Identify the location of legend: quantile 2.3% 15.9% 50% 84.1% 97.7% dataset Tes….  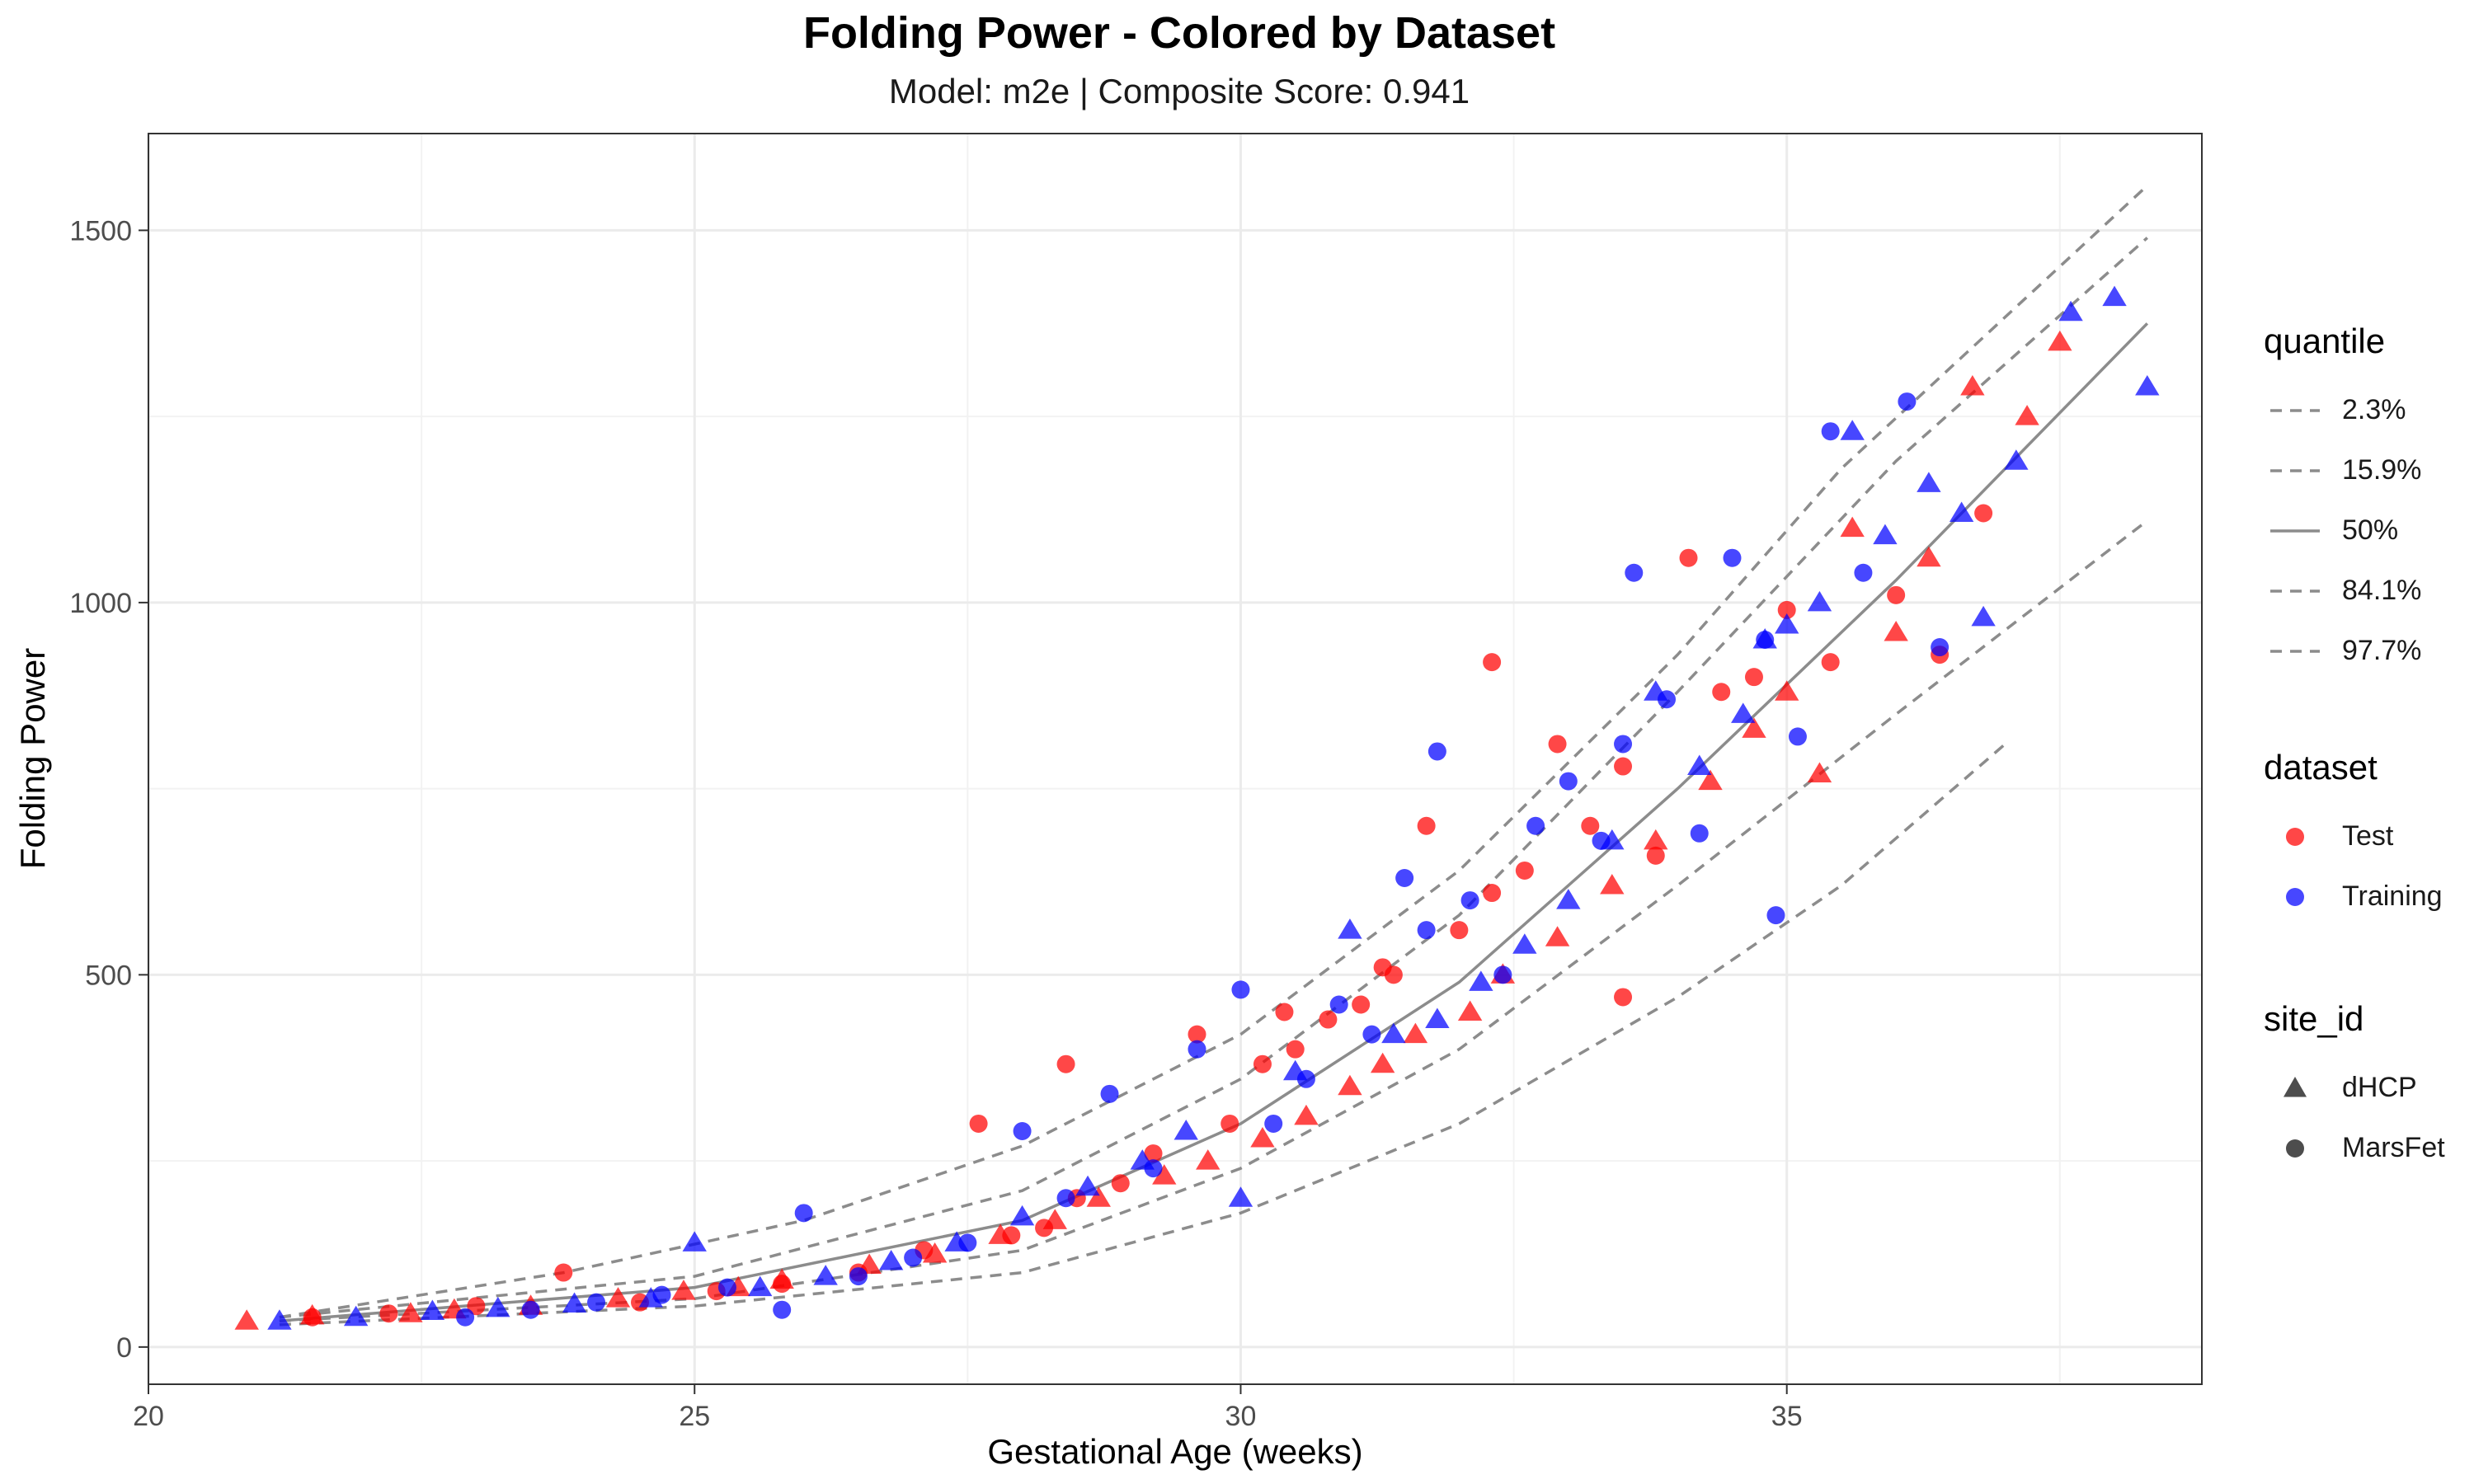
(2354, 742).